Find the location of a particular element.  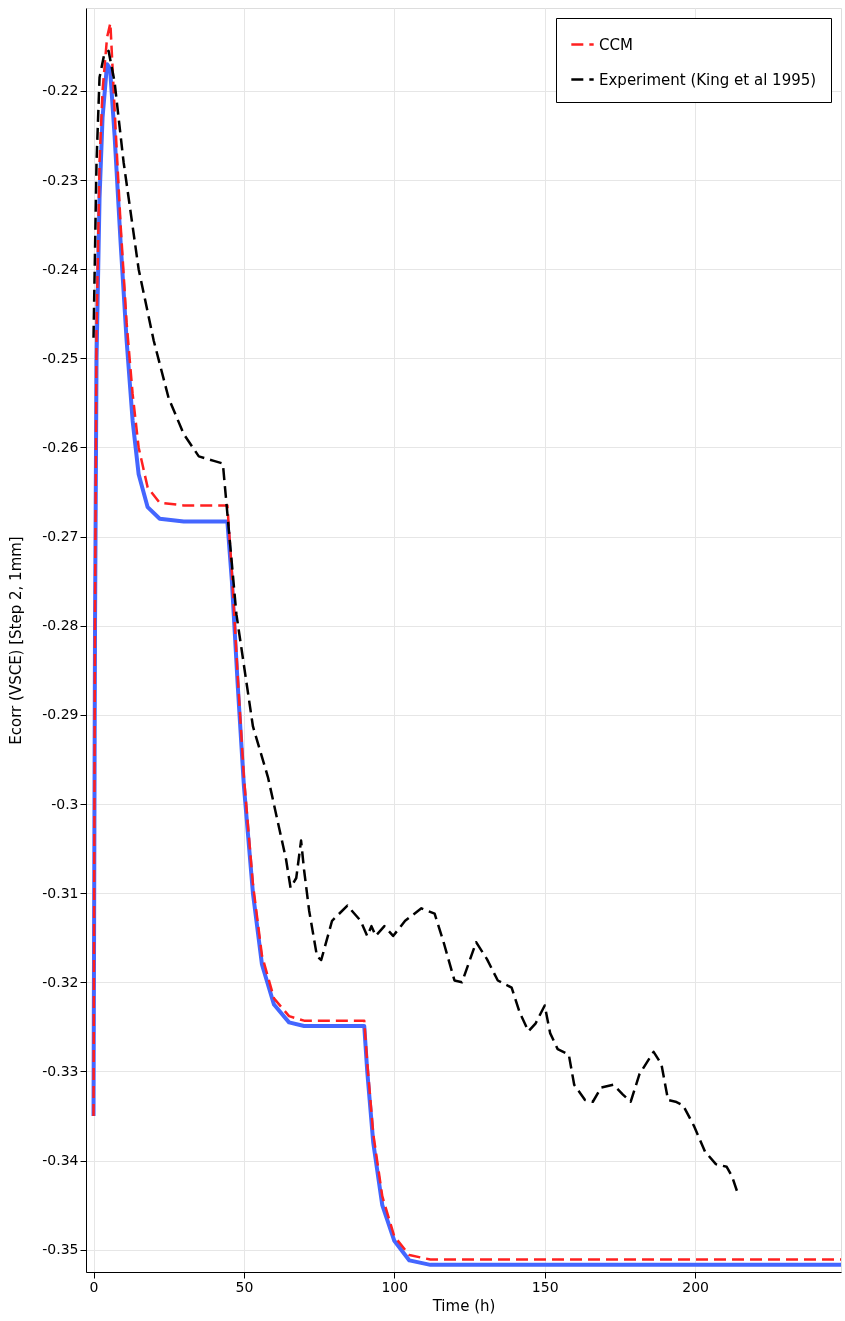

x-axis-title: Time (h) is located at coordinates (463, 1305).